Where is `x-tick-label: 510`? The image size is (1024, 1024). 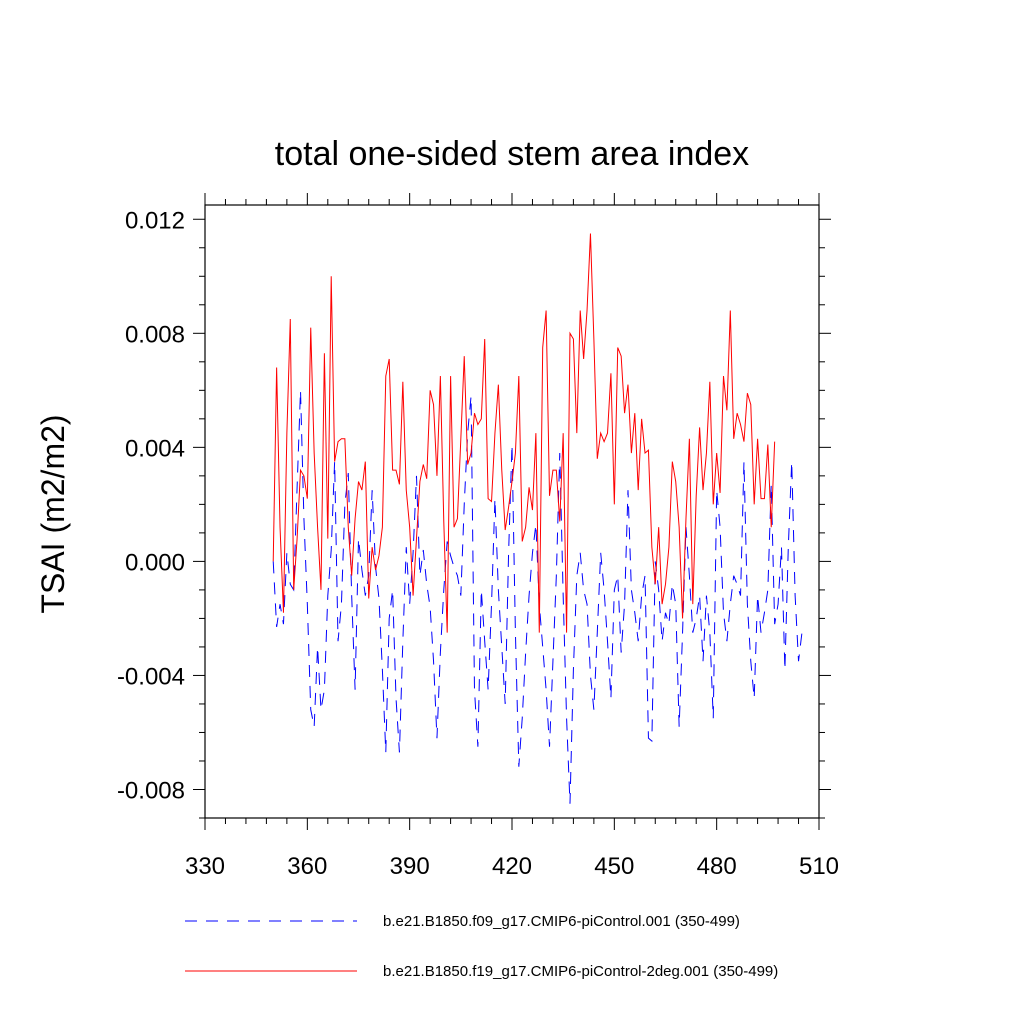
x-tick-label: 510 is located at coordinates (819, 866).